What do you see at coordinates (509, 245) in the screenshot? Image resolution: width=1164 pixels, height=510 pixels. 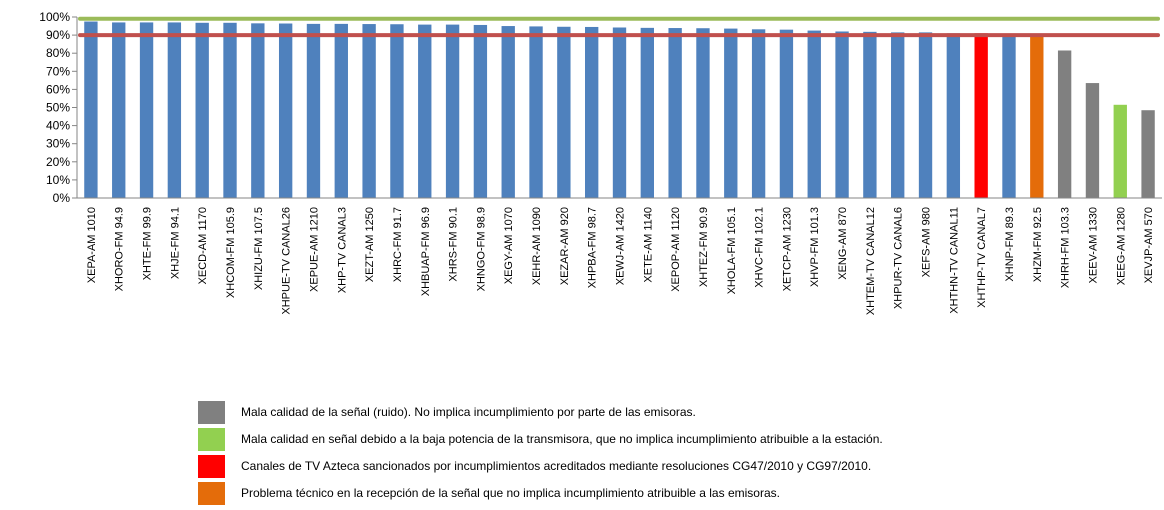 I see `x-tick-label: XEGY-AM 1070` at bounding box center [509, 245].